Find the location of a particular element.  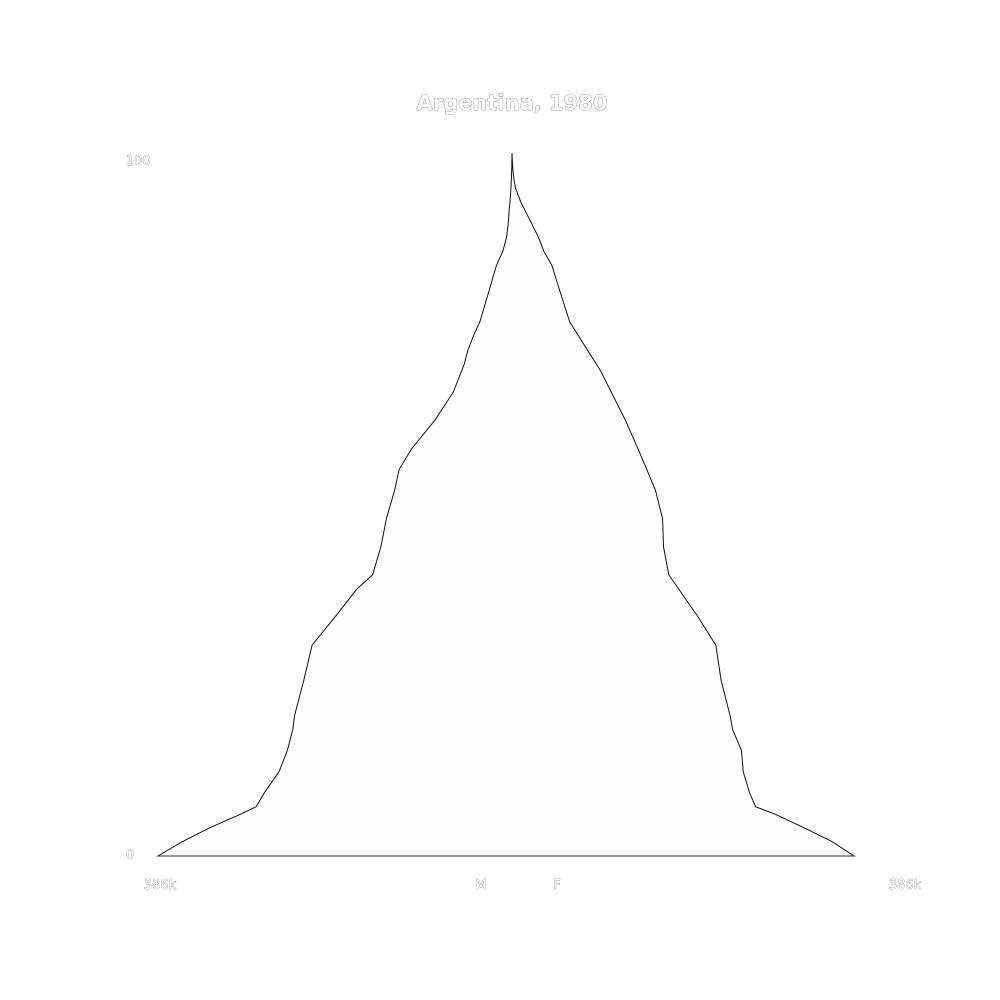

y-tick-label-min: 0 is located at coordinates (130, 855).